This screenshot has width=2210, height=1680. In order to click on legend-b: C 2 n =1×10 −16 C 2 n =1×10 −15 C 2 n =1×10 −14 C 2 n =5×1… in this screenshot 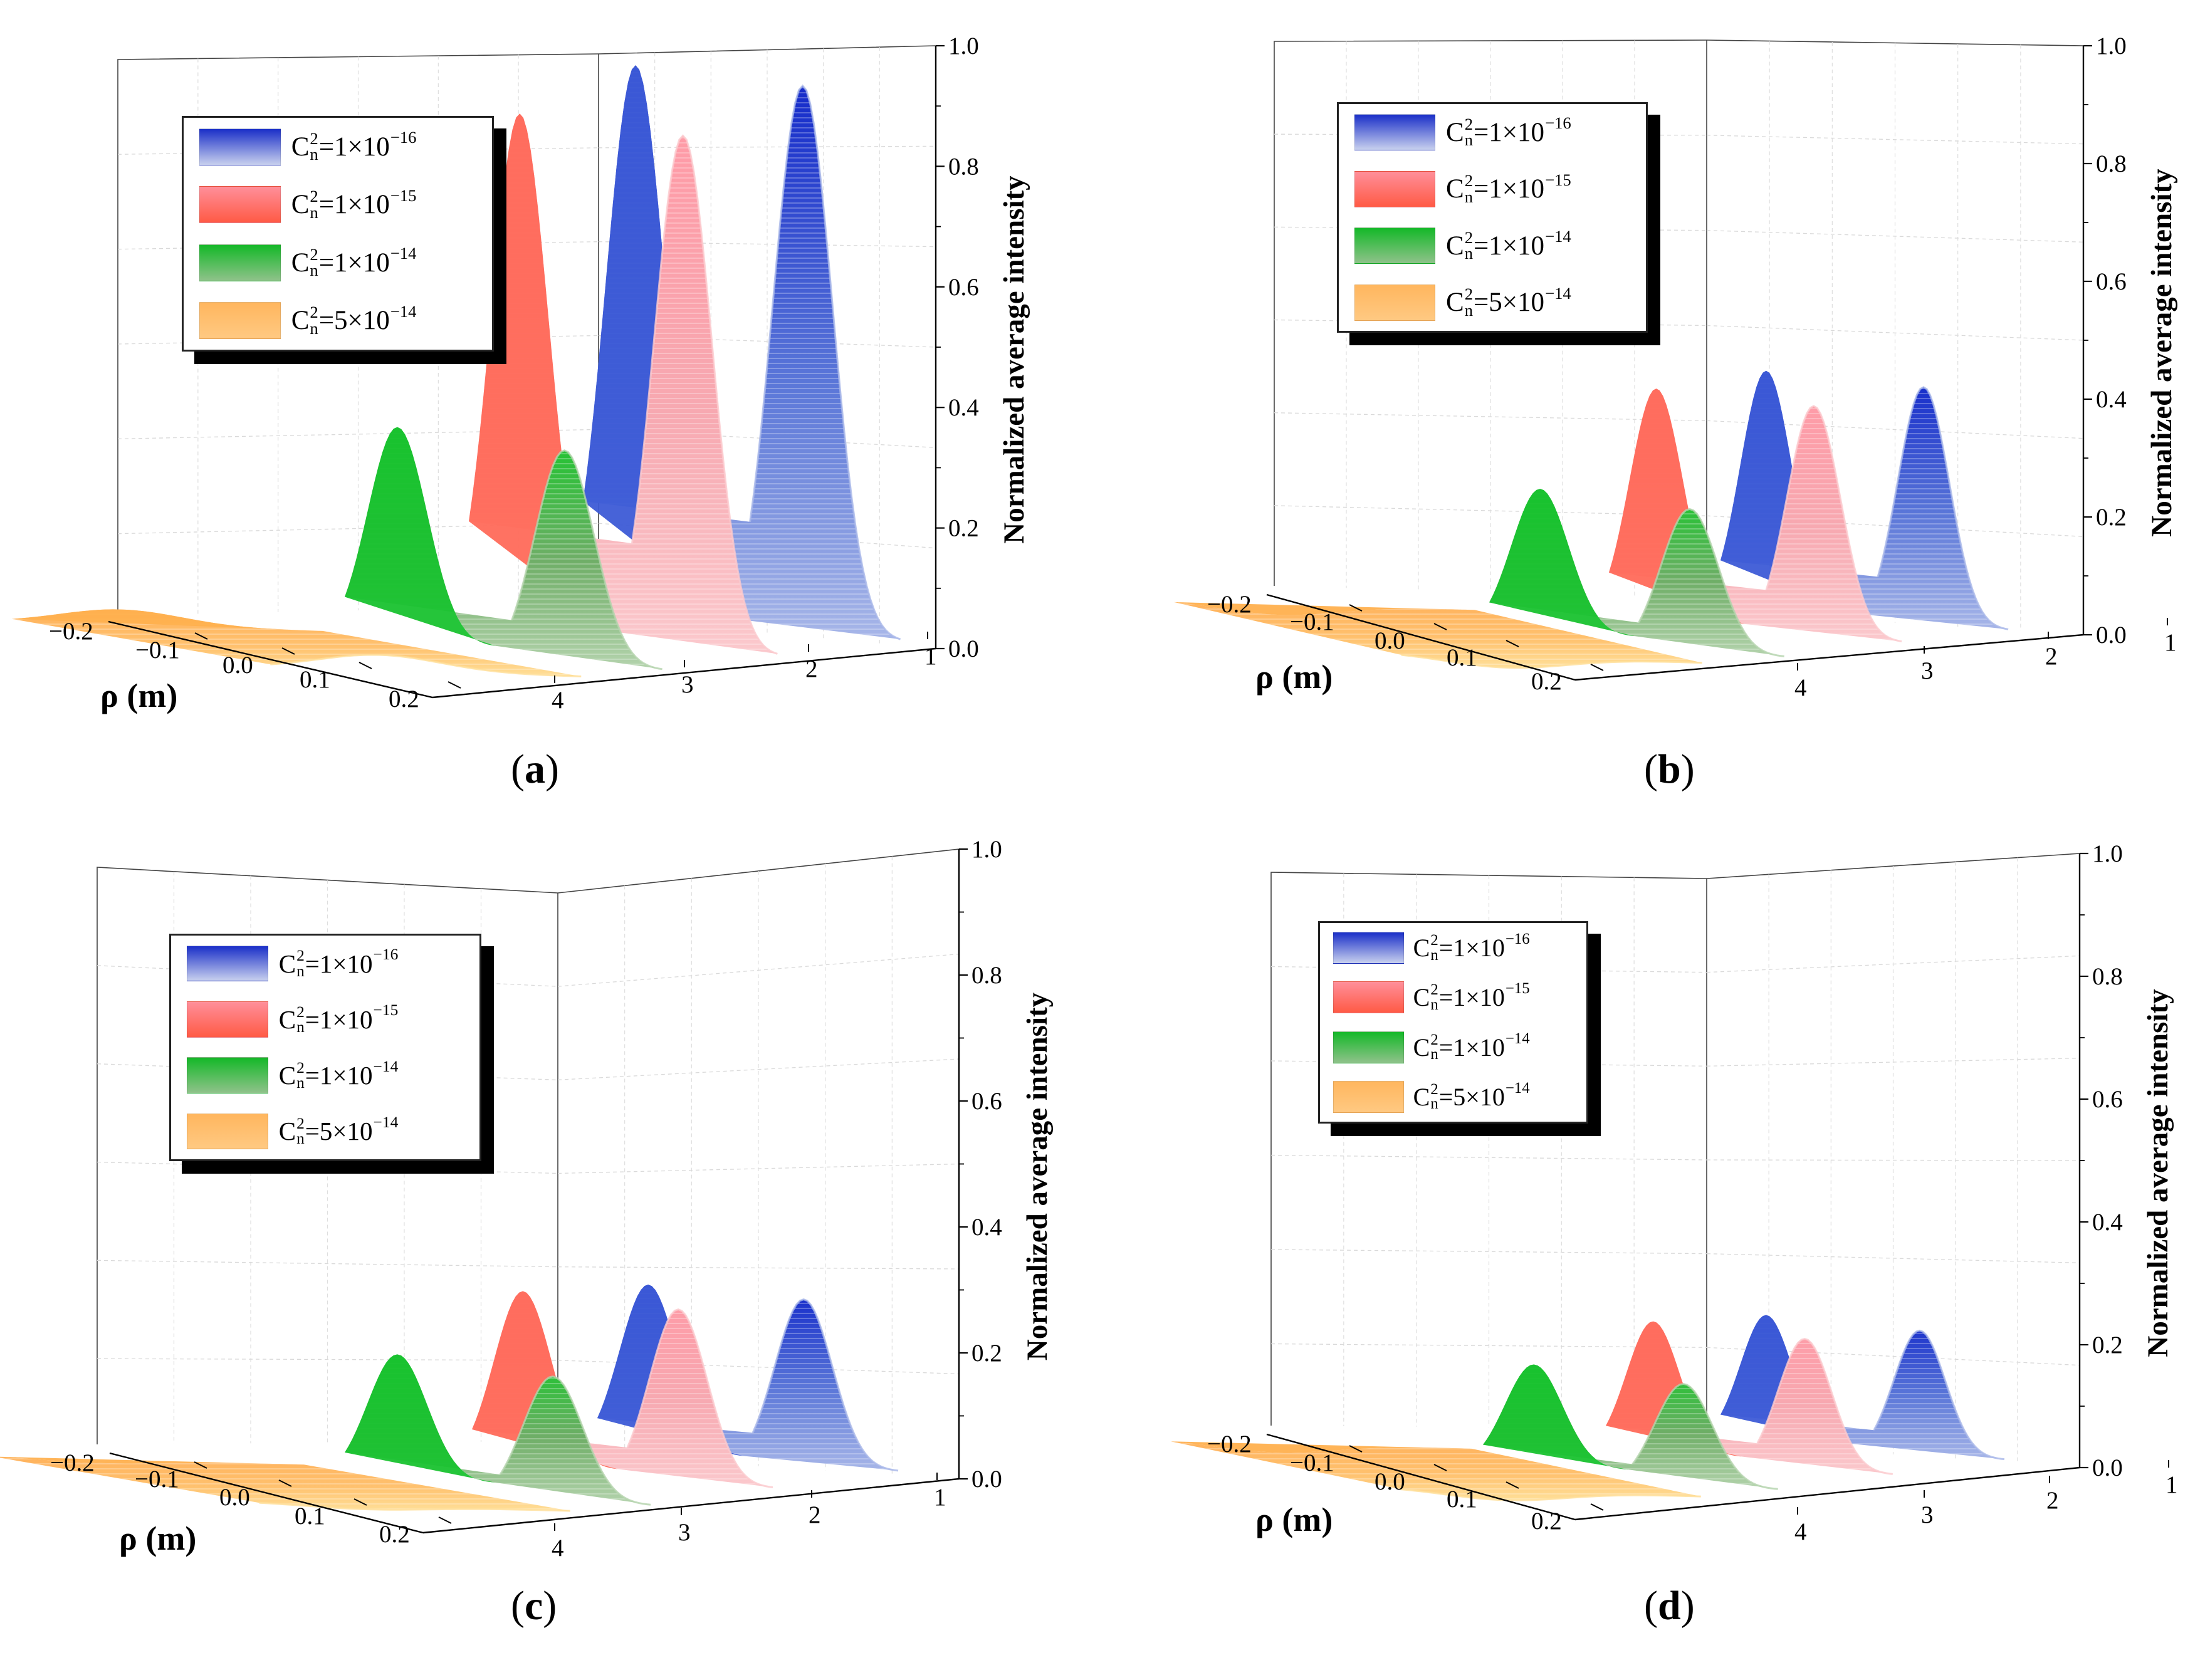, I will do `click(1493, 217)`.